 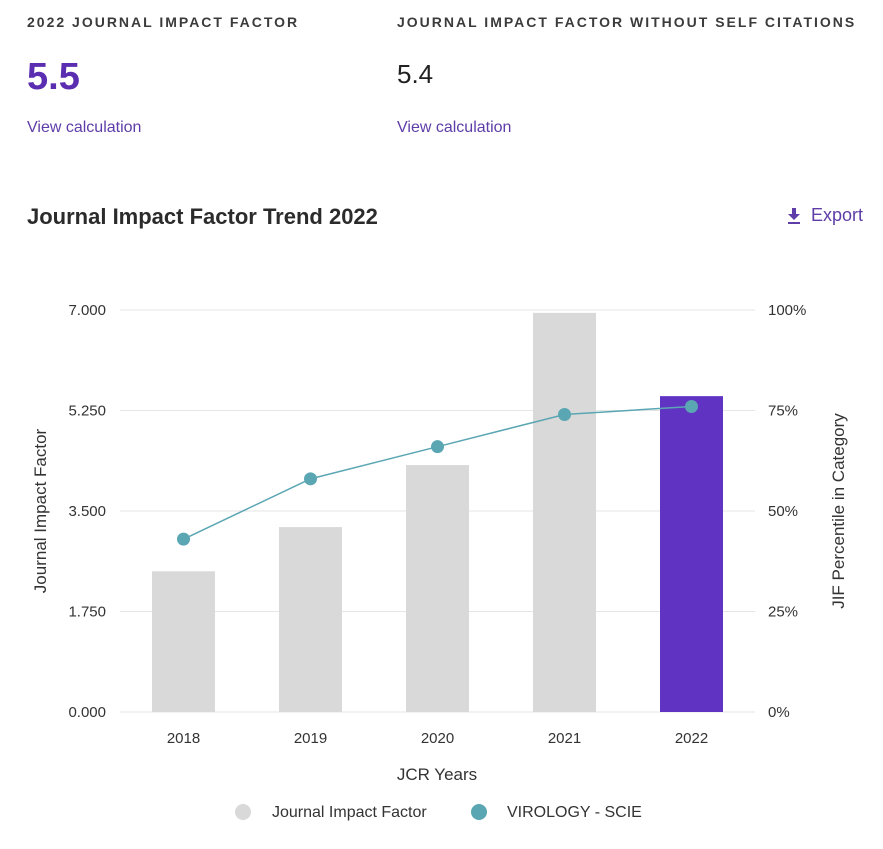 I want to click on y-tick-label: 0.000, so click(x=87, y=712).